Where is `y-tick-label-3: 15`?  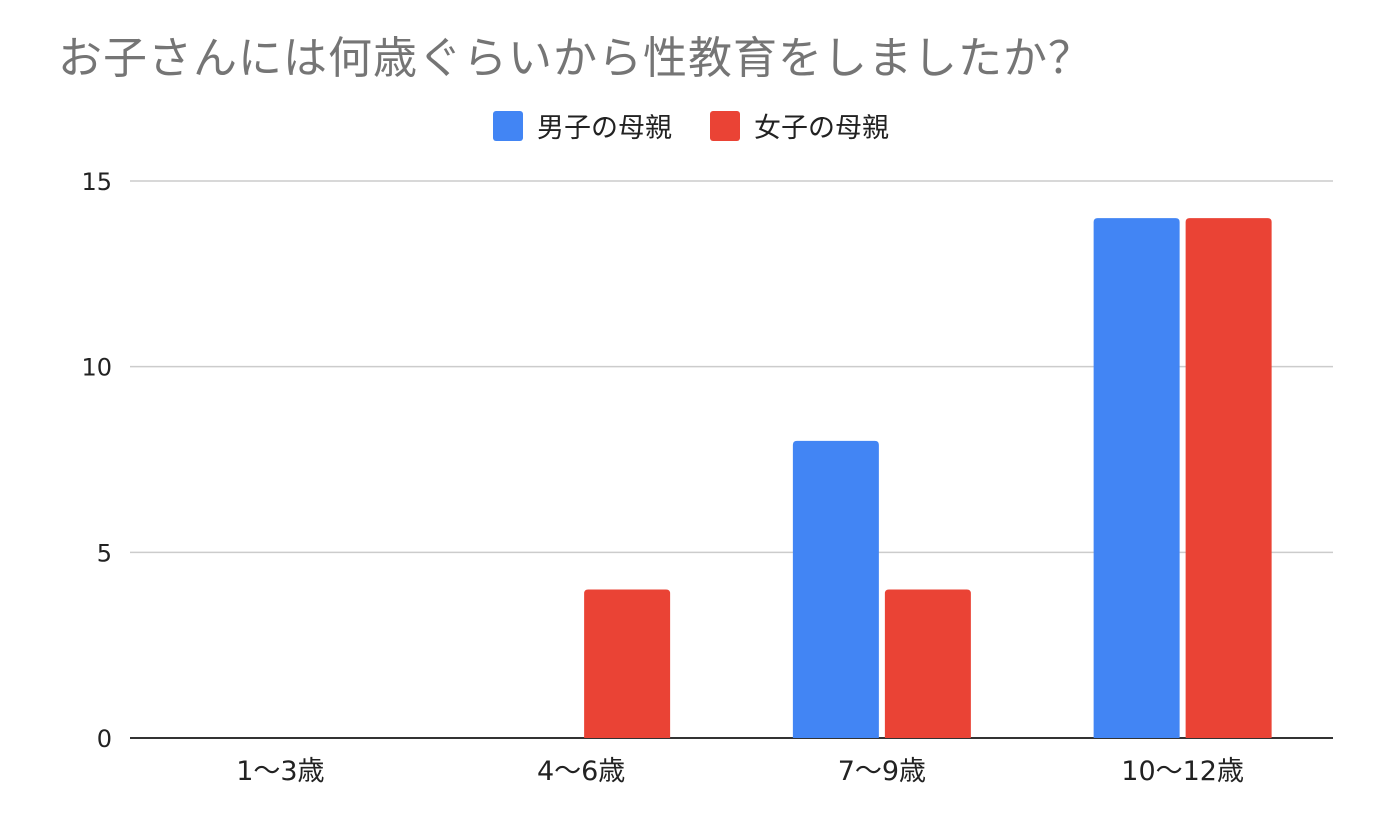
y-tick-label-3: 15 is located at coordinates (96, 182).